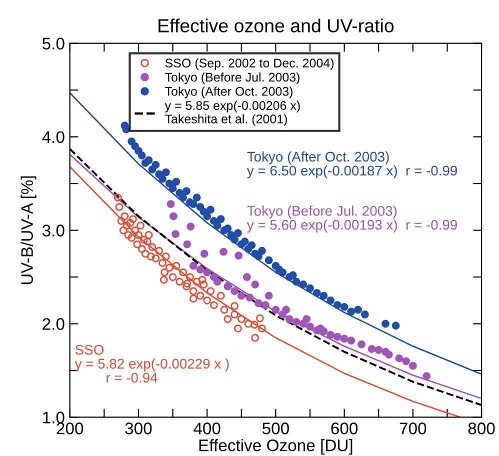  Describe the element at coordinates (275, 447) in the screenshot. I see `x-axis-title: Effective Ozone [DU]` at that location.